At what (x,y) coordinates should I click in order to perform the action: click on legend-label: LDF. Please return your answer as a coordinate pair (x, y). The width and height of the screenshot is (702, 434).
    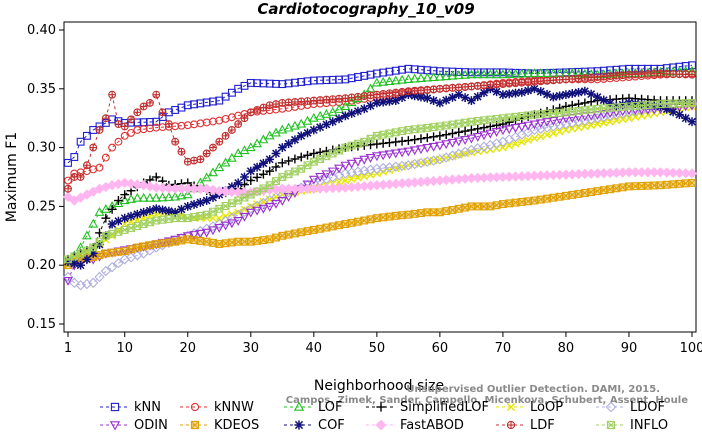
    Looking at the image, I should click on (542, 425).